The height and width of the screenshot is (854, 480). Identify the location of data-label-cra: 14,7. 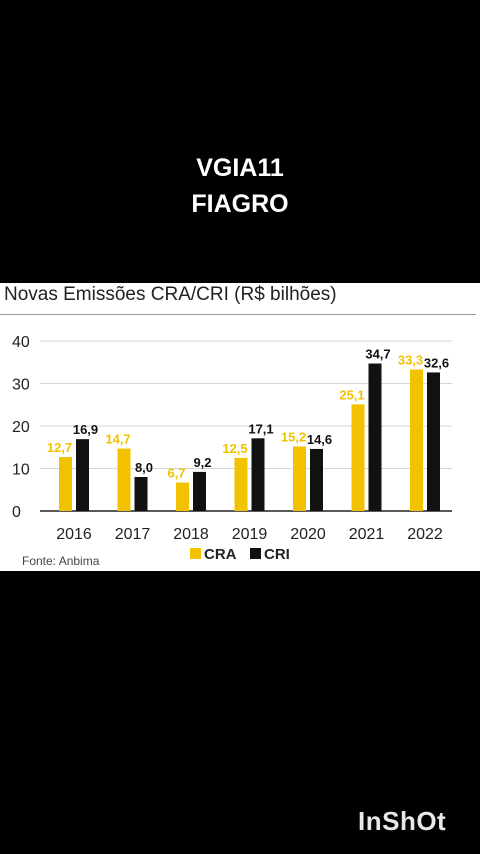
(117, 439).